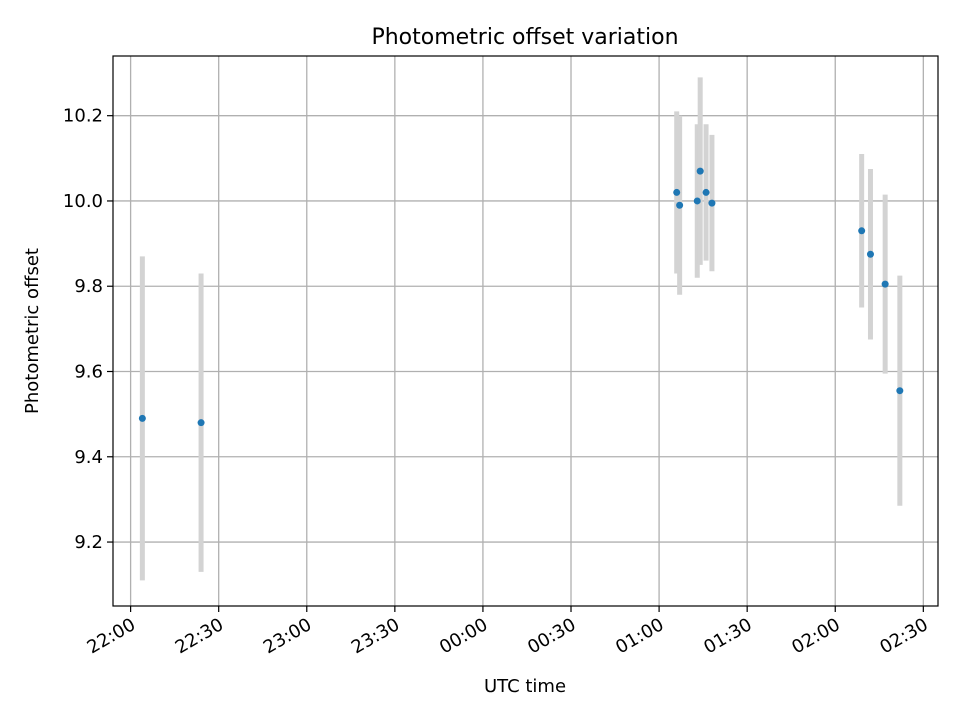 The image size is (960, 720). I want to click on x-tick-label: 23:00, so click(287, 636).